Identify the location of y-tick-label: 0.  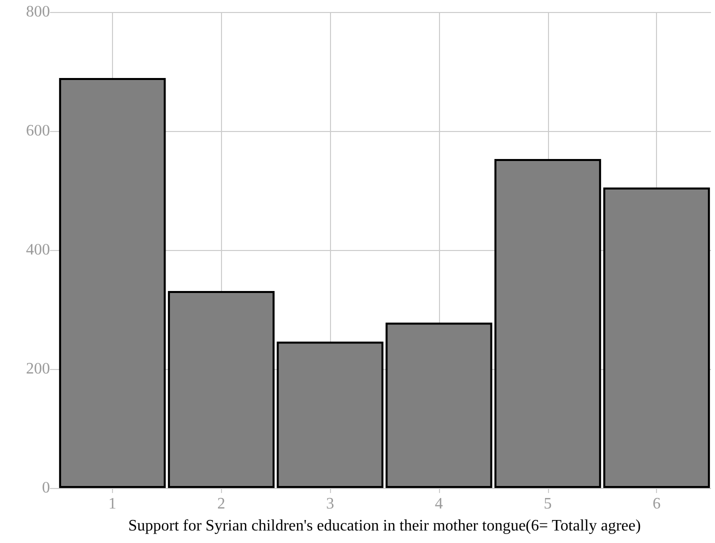
(46, 488).